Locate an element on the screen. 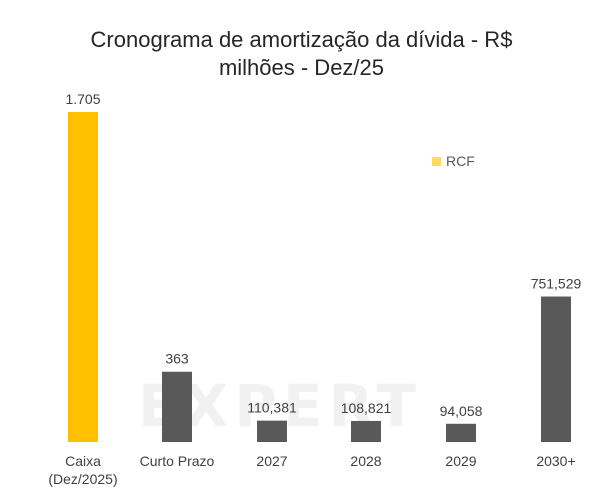 The height and width of the screenshot is (500, 603). legend-swatch-rcf is located at coordinates (436, 161).